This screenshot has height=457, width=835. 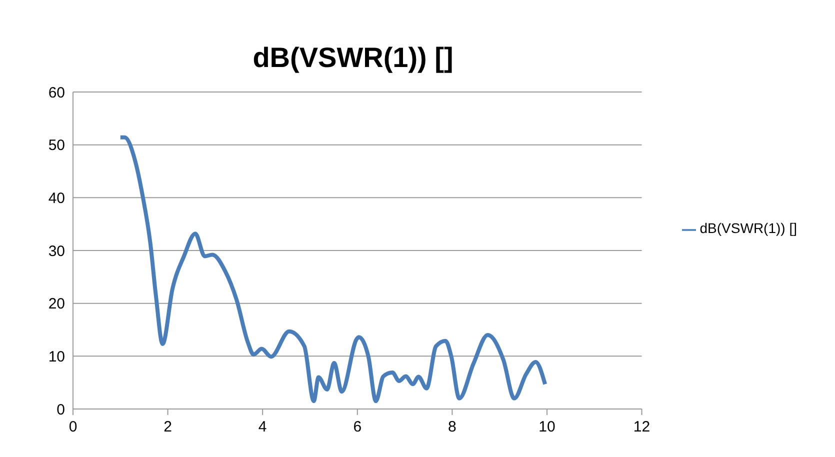 What do you see at coordinates (748, 228) in the screenshot?
I see `legend-label: dB(VSWR(1)) []` at bounding box center [748, 228].